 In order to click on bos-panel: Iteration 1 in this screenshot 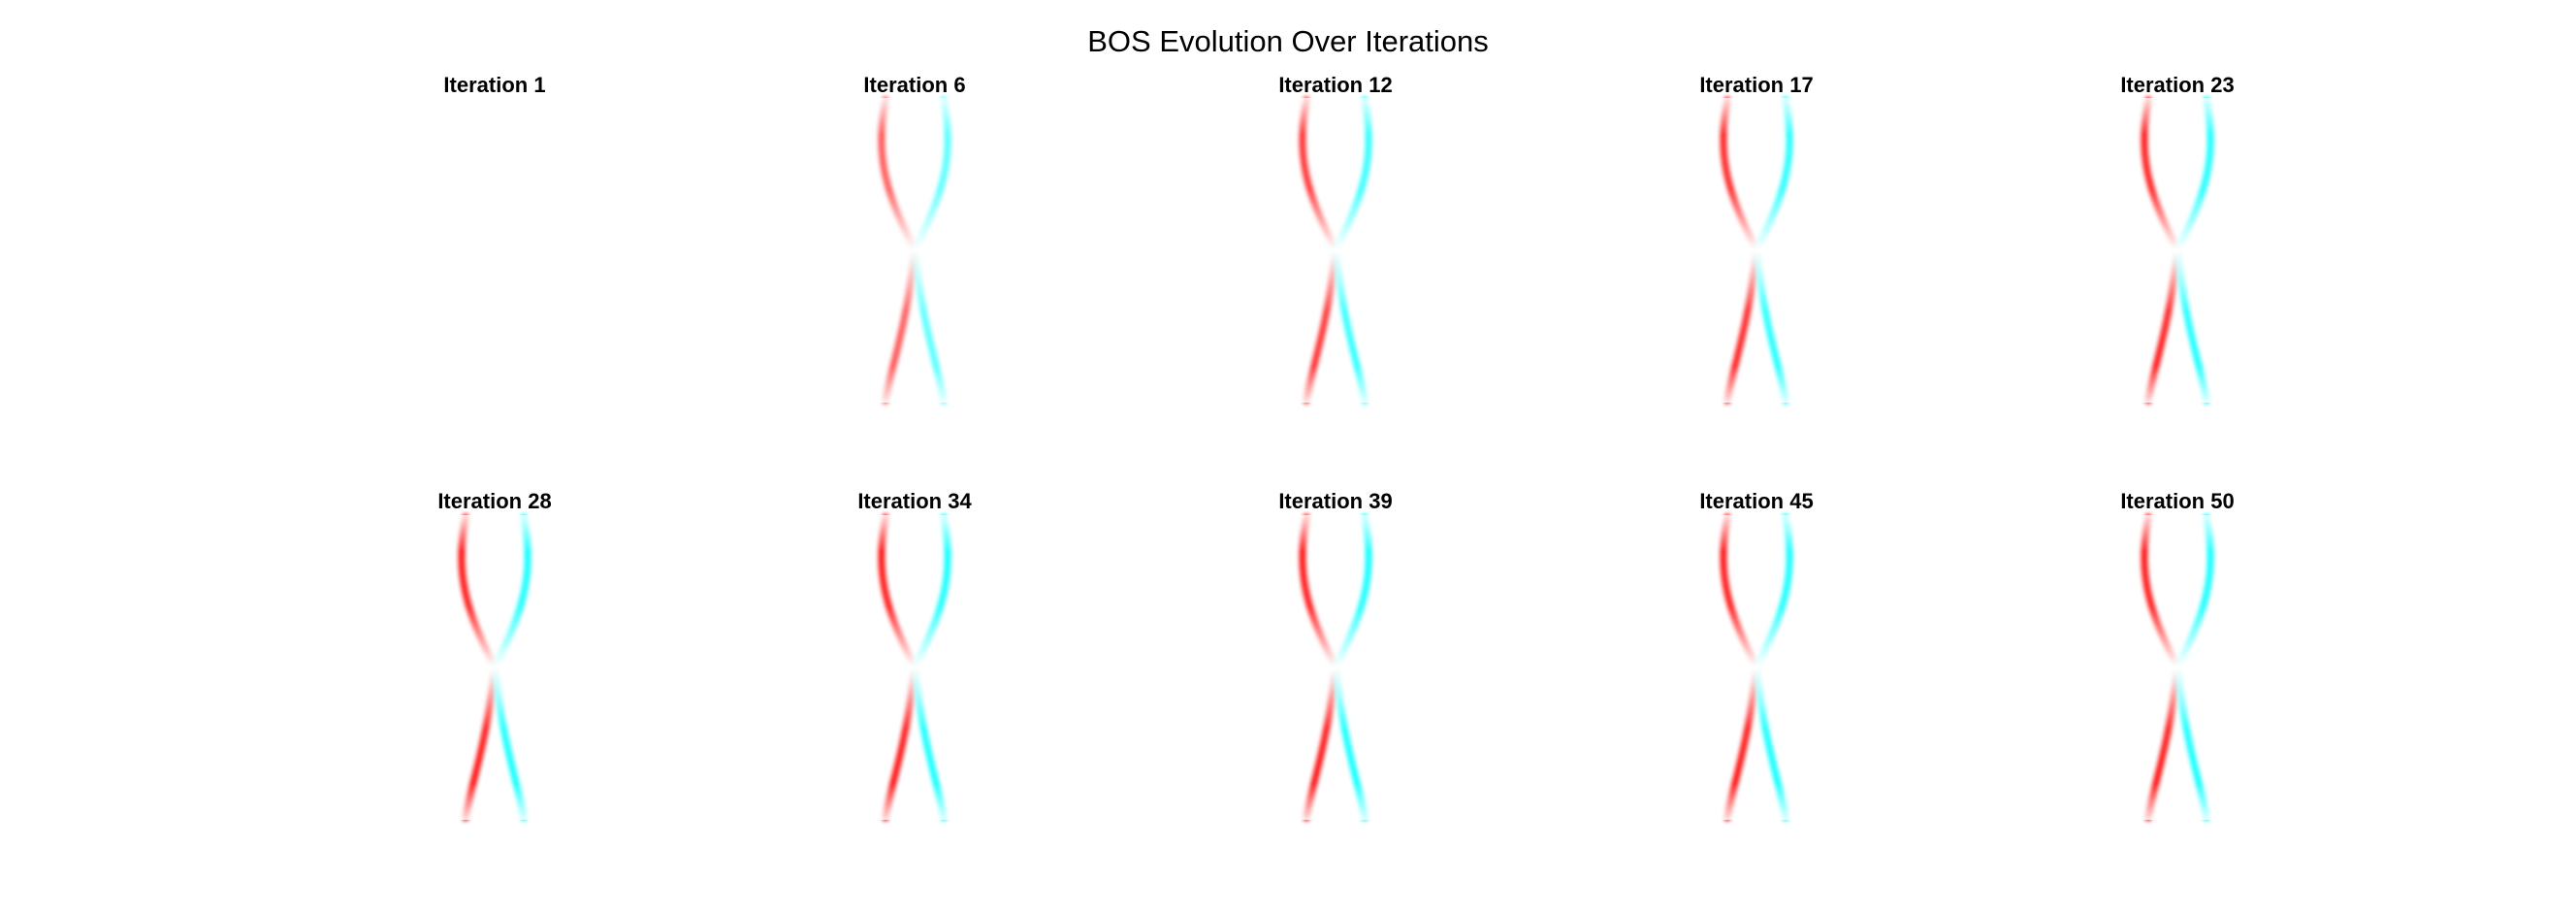, I will do `click(494, 85)`.